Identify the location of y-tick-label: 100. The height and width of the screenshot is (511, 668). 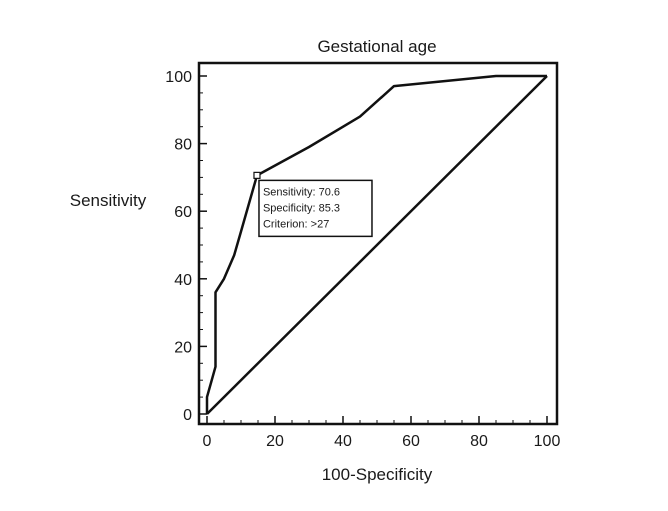
(178, 77).